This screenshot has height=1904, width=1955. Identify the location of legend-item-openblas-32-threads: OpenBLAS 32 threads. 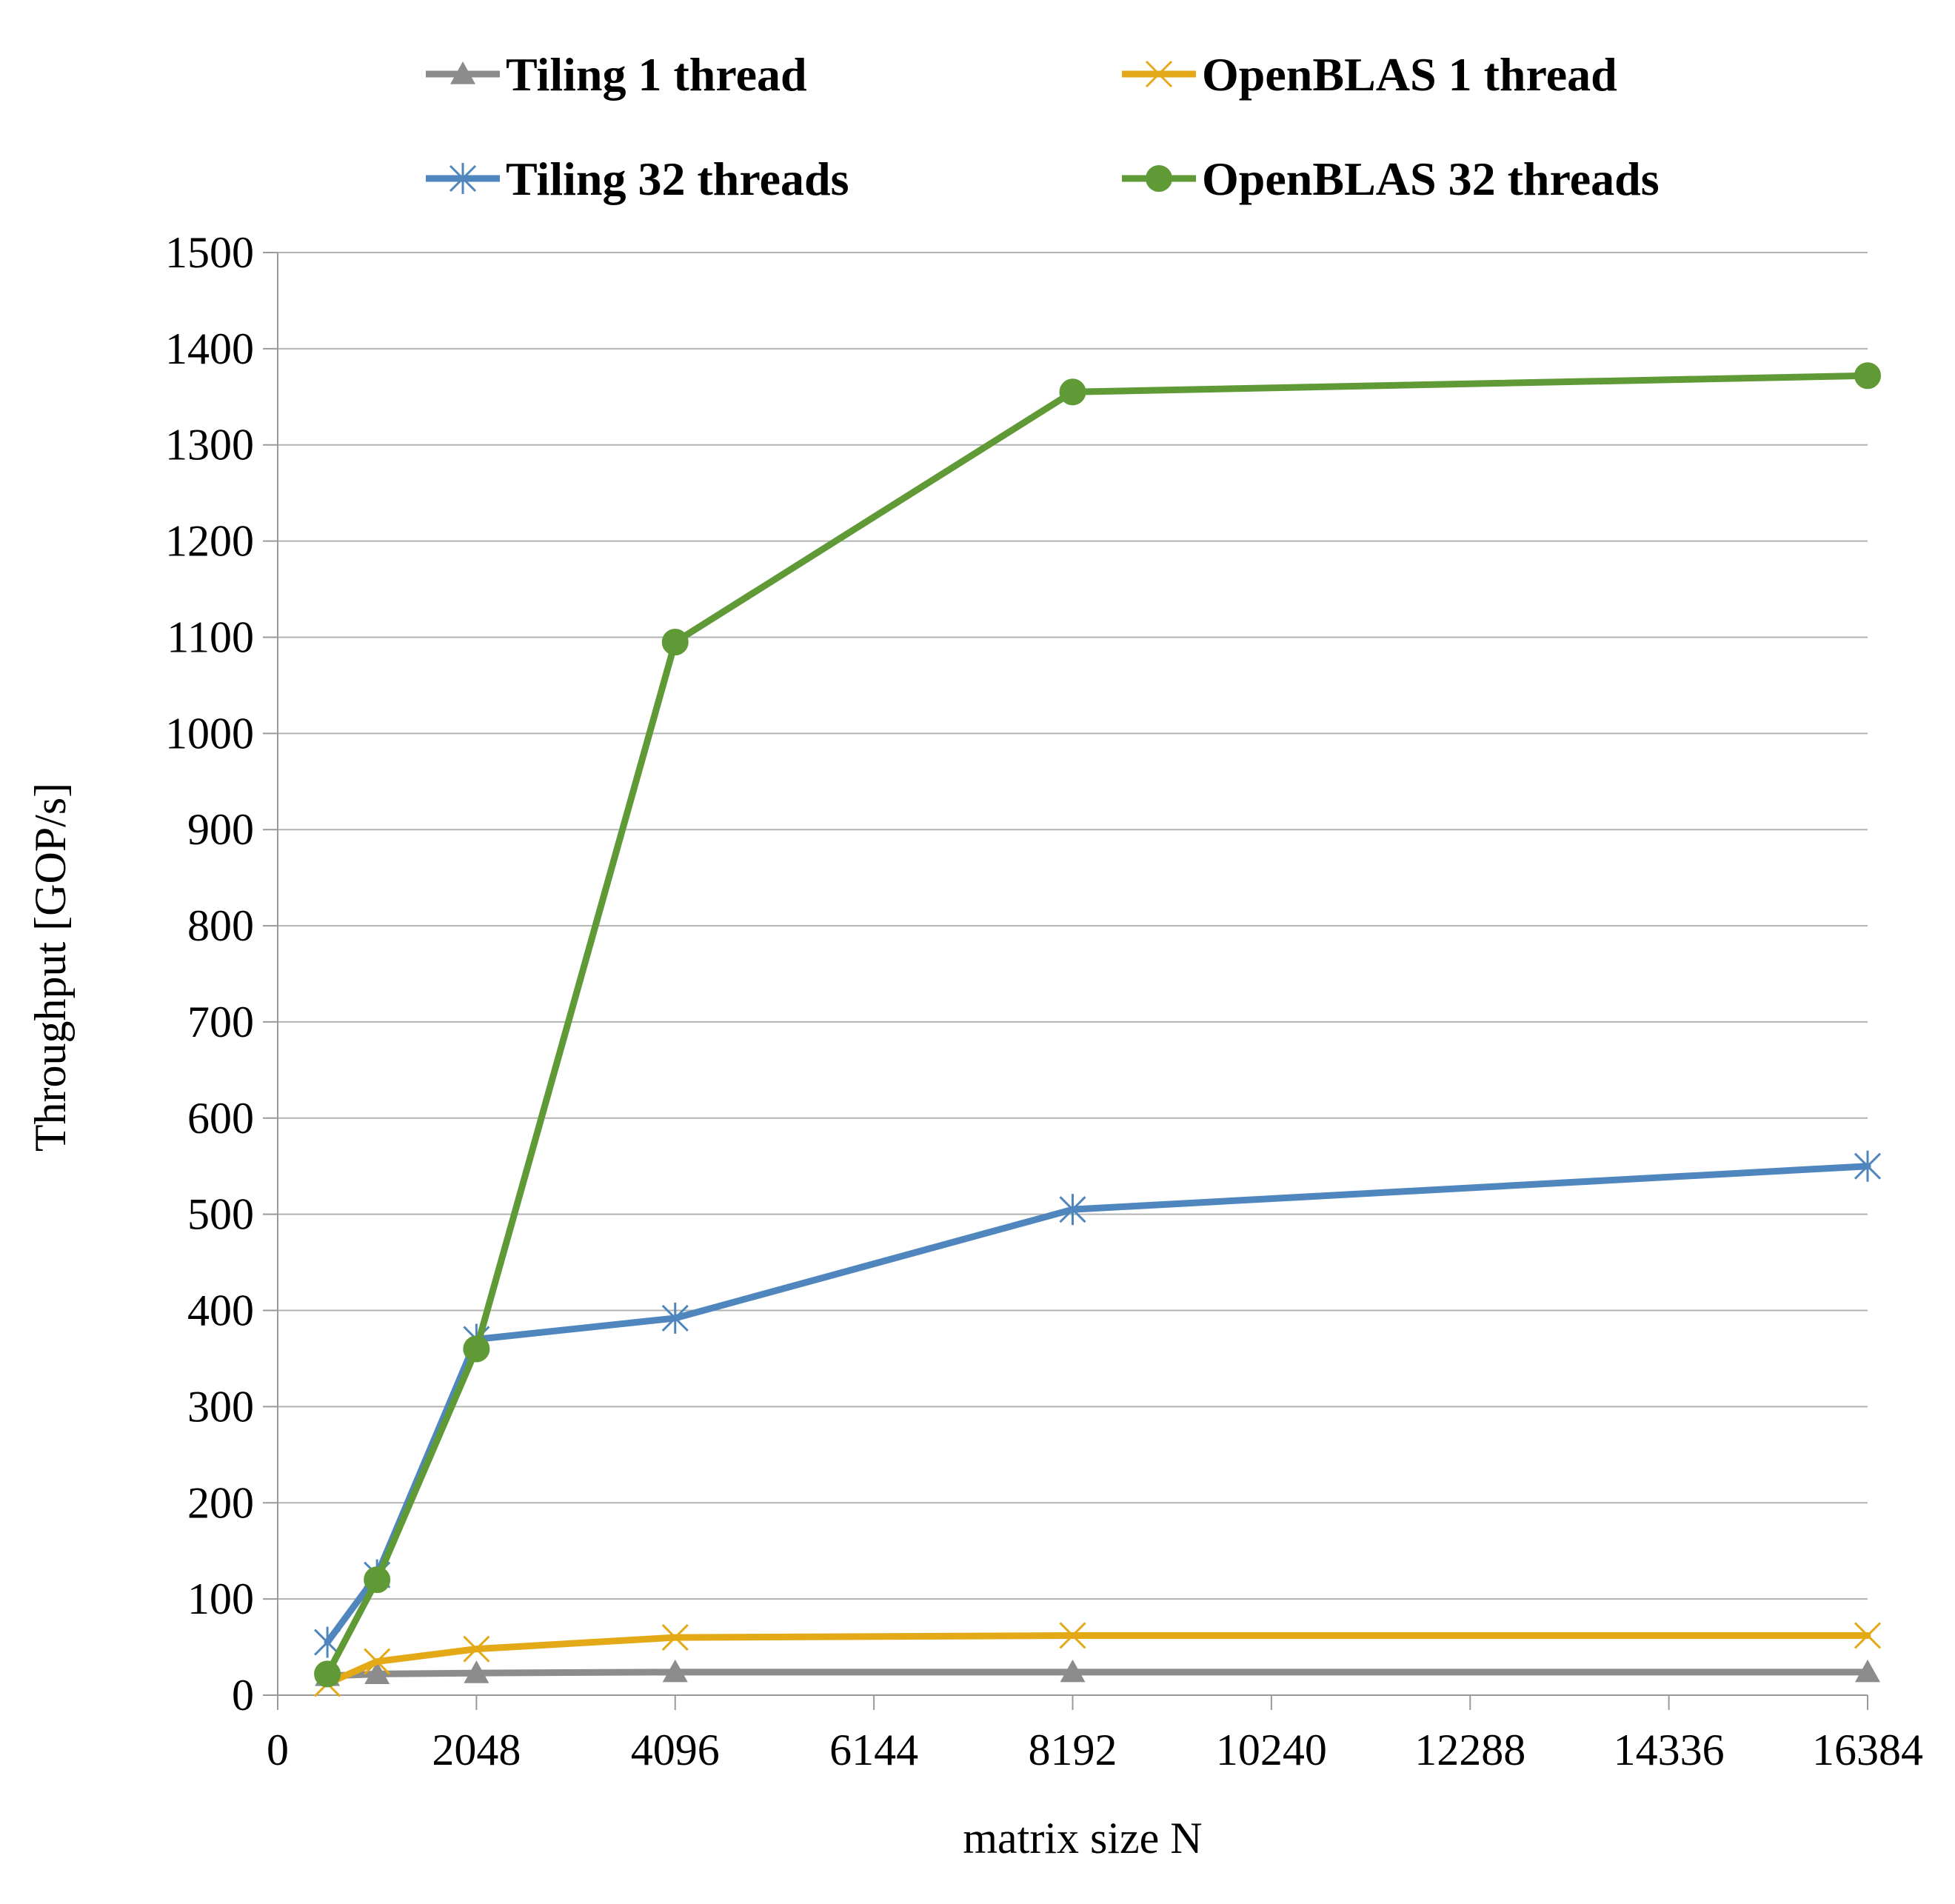
(1391, 179).